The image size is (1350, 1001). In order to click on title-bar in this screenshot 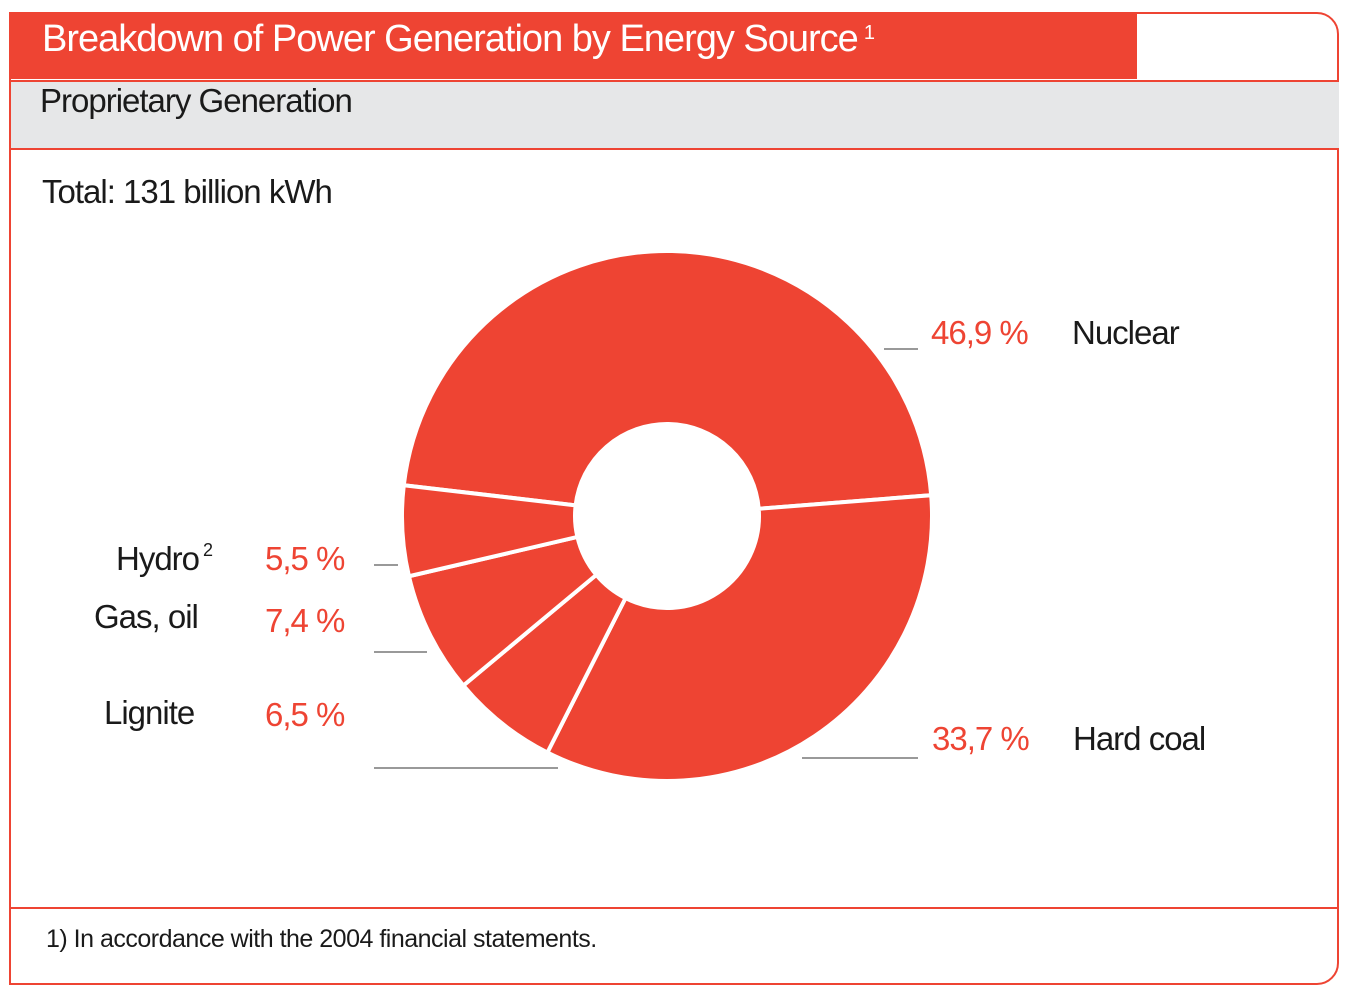, I will do `click(573, 45)`.